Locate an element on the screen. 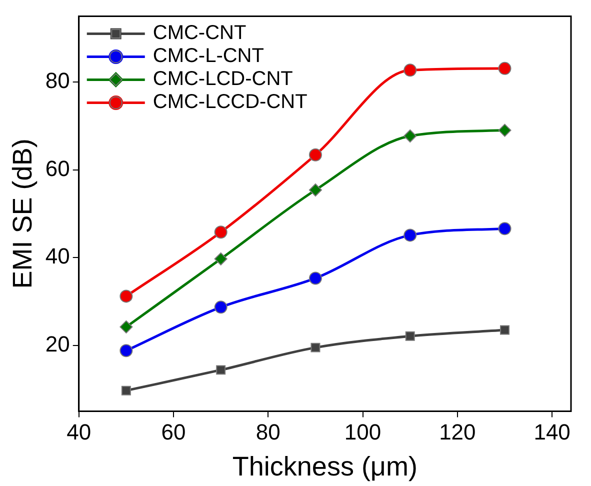 Image resolution: width=591 pixels, height=486 pixels. y-tick-label: 80 is located at coordinates (57, 81).